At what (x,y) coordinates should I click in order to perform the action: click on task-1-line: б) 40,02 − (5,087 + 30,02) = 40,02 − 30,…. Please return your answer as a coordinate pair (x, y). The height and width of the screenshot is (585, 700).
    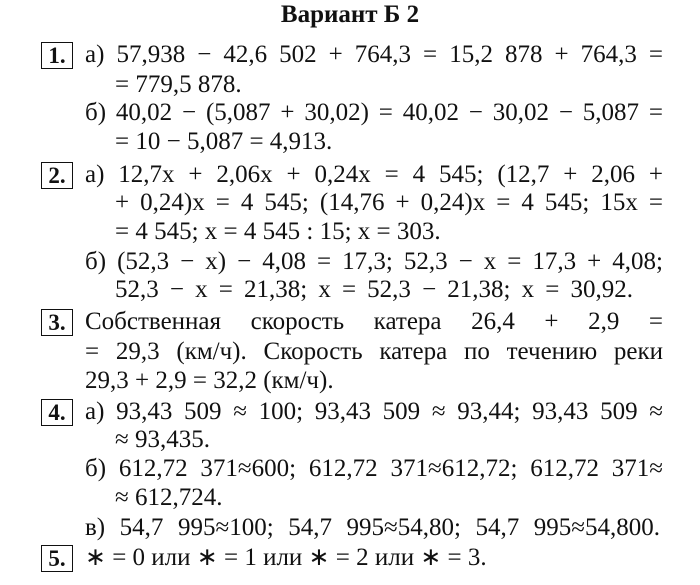
    Looking at the image, I should click on (374, 112).